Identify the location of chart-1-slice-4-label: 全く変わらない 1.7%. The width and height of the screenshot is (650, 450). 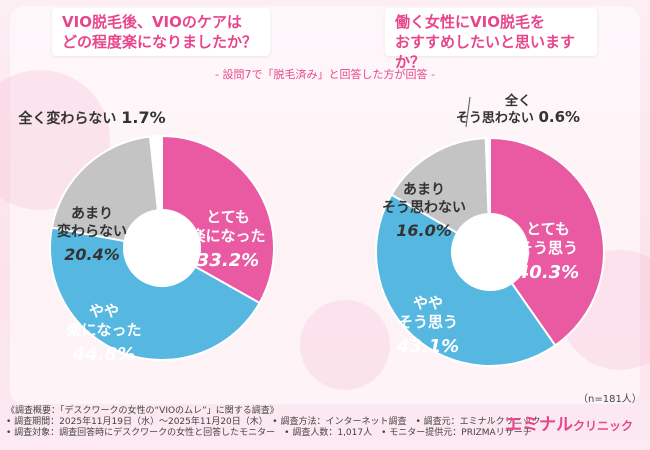
(91, 117).